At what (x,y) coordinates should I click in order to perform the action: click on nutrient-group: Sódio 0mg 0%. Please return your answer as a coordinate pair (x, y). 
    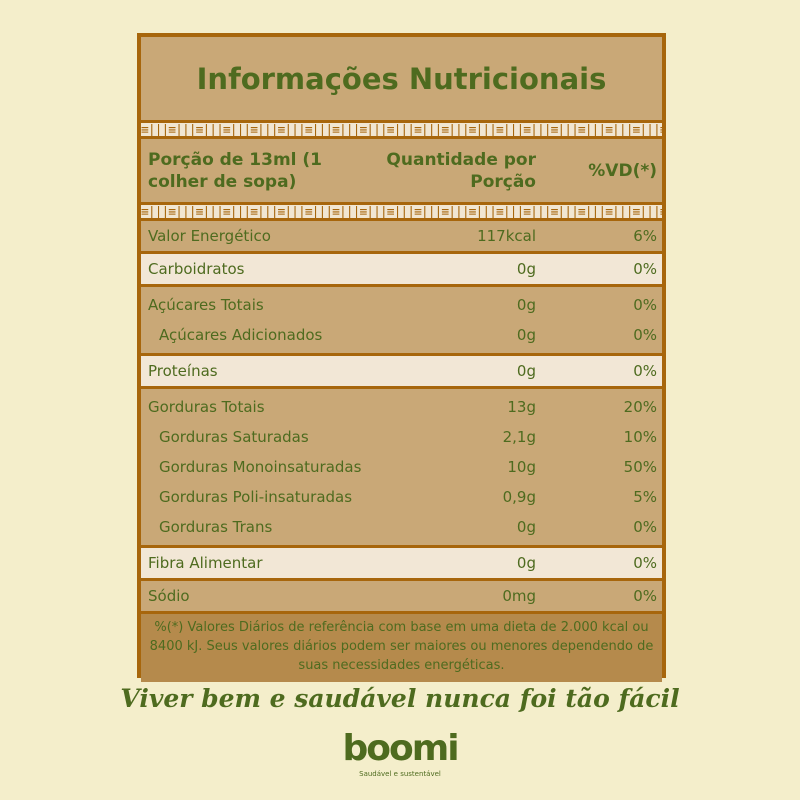
    Looking at the image, I should click on (401, 597).